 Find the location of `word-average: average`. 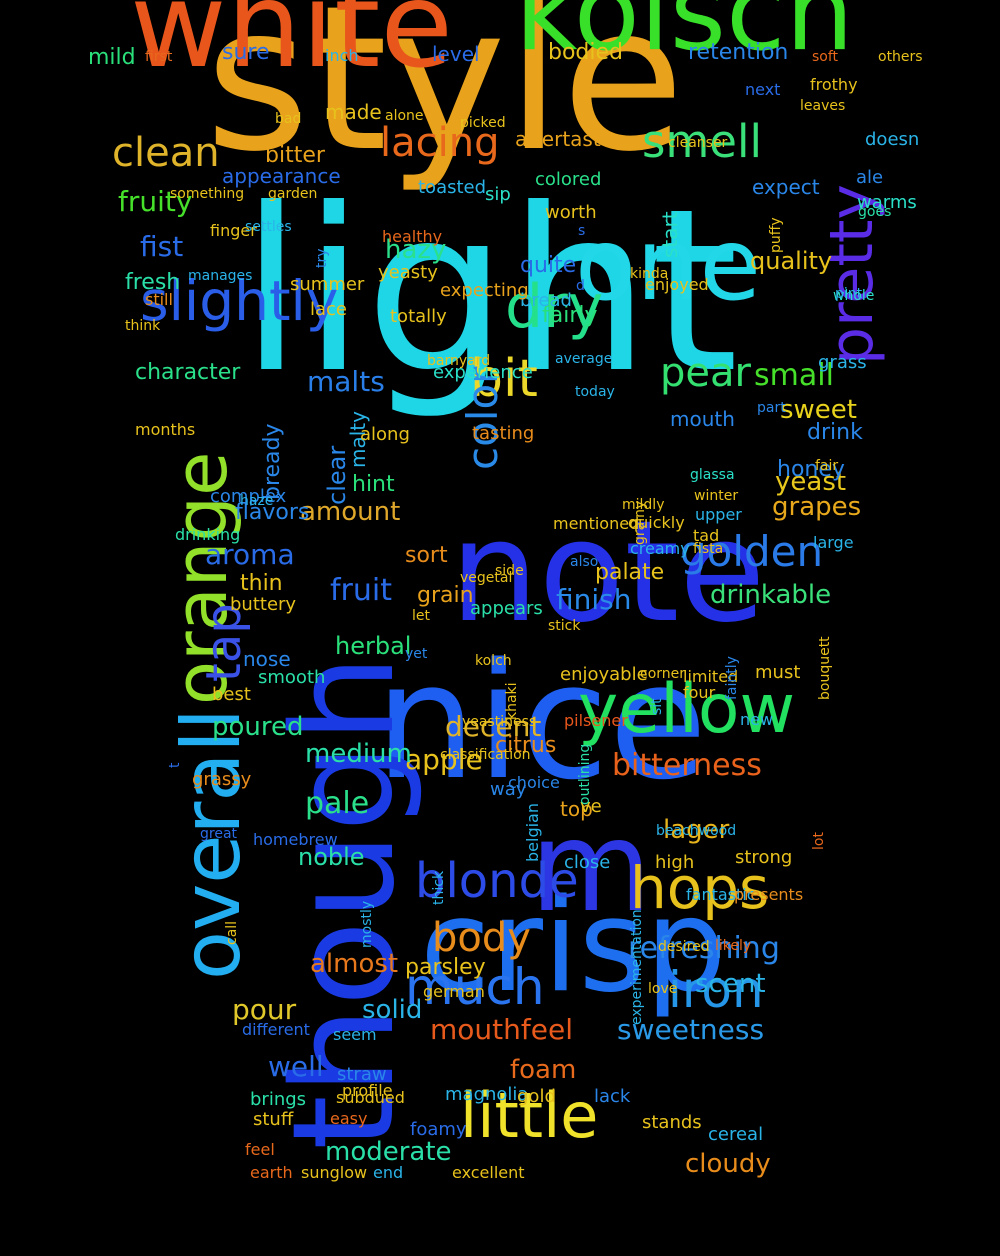

word-average: average is located at coordinates (584, 358).